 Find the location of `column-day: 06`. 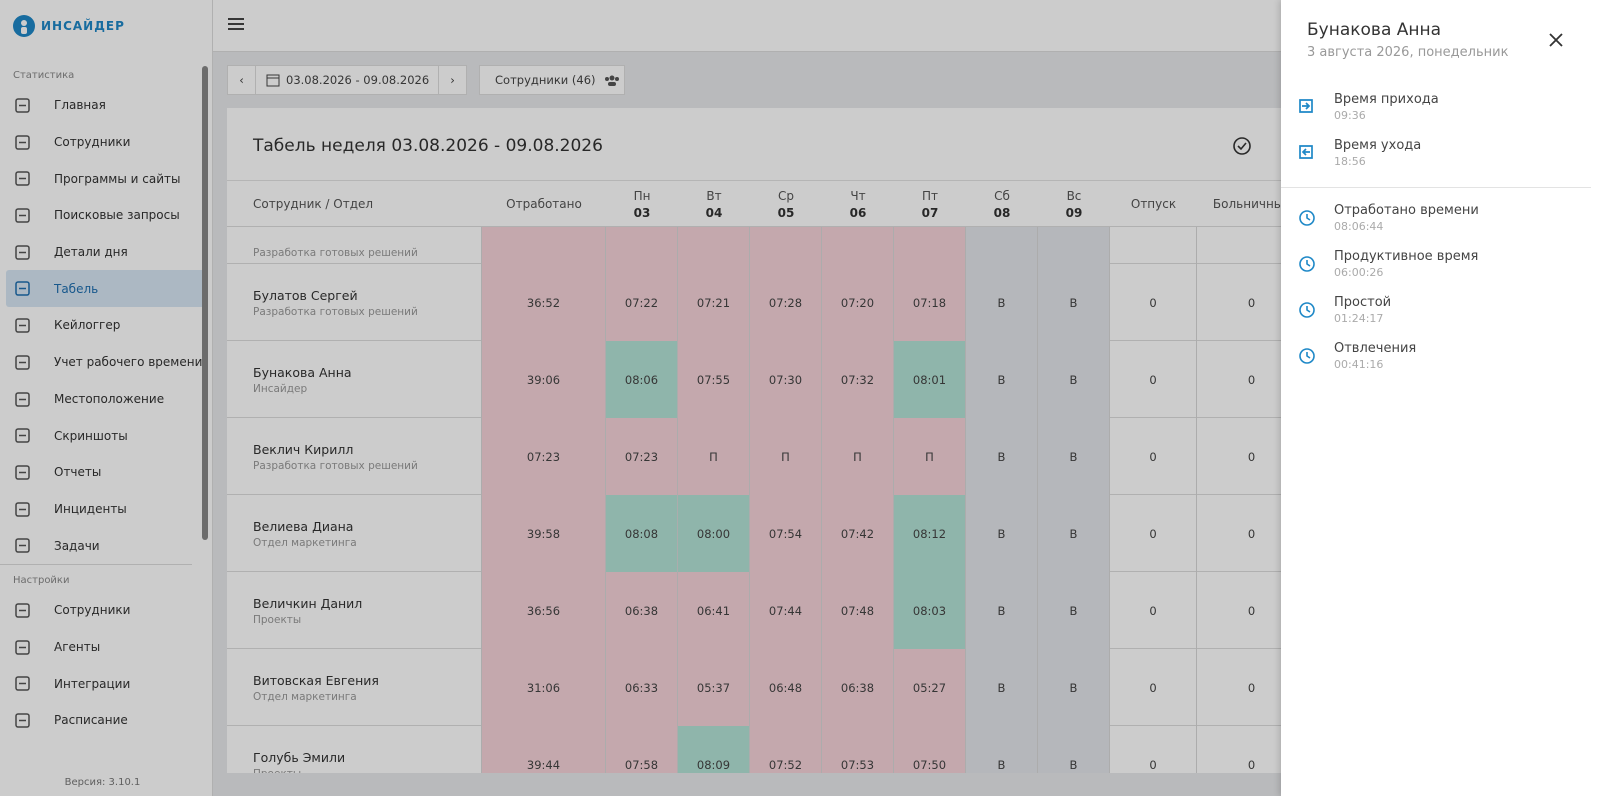

column-day: 06 is located at coordinates (858, 212).